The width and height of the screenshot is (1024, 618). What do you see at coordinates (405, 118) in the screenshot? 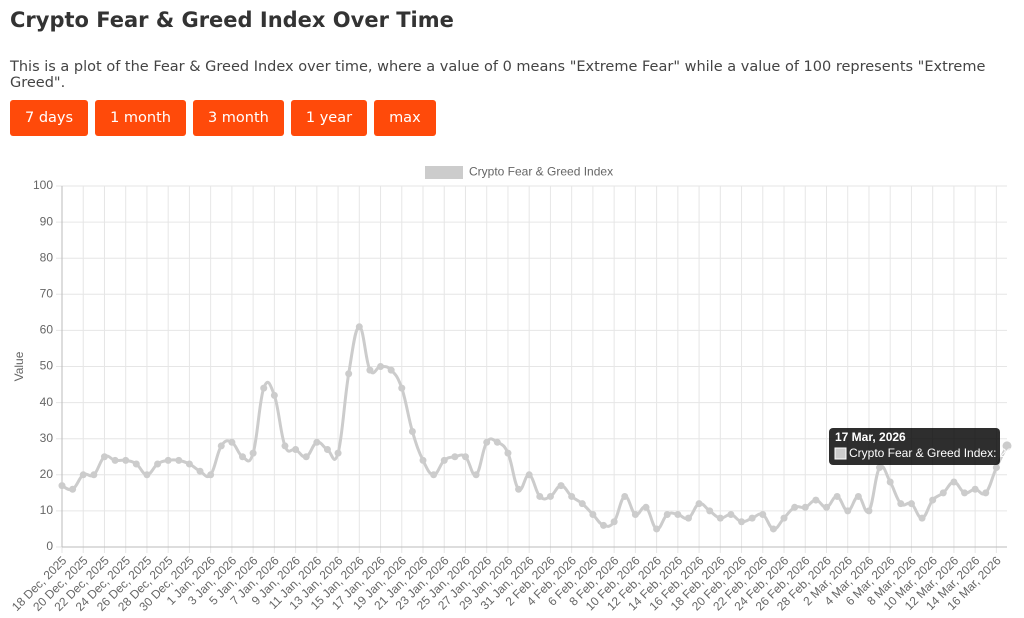
I see `range-button: max` at bounding box center [405, 118].